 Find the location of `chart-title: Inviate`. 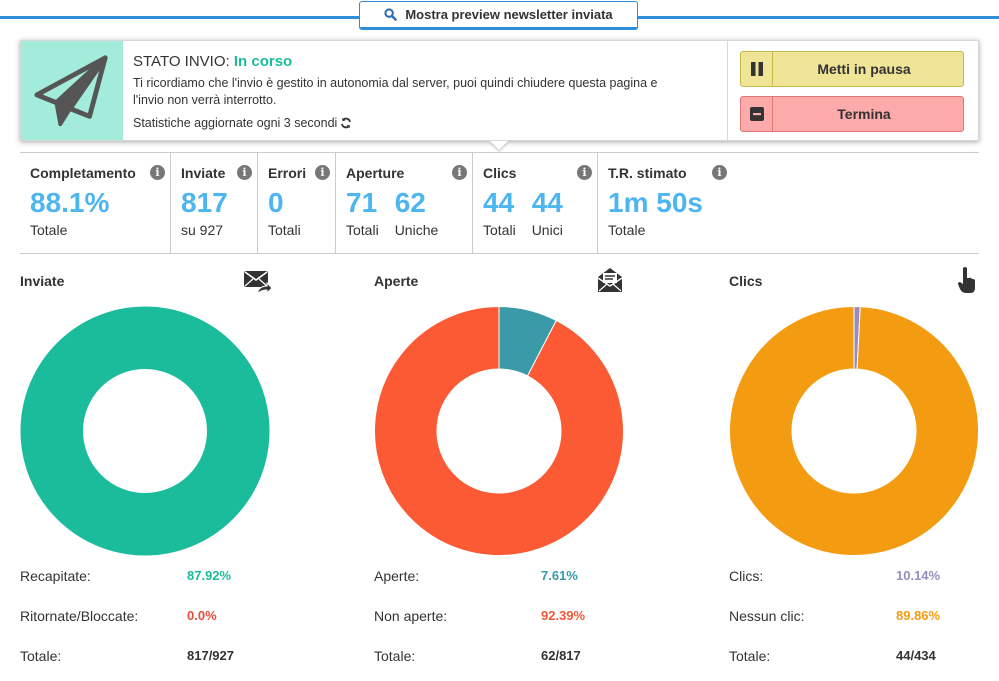

chart-title: Inviate is located at coordinates (42, 281).